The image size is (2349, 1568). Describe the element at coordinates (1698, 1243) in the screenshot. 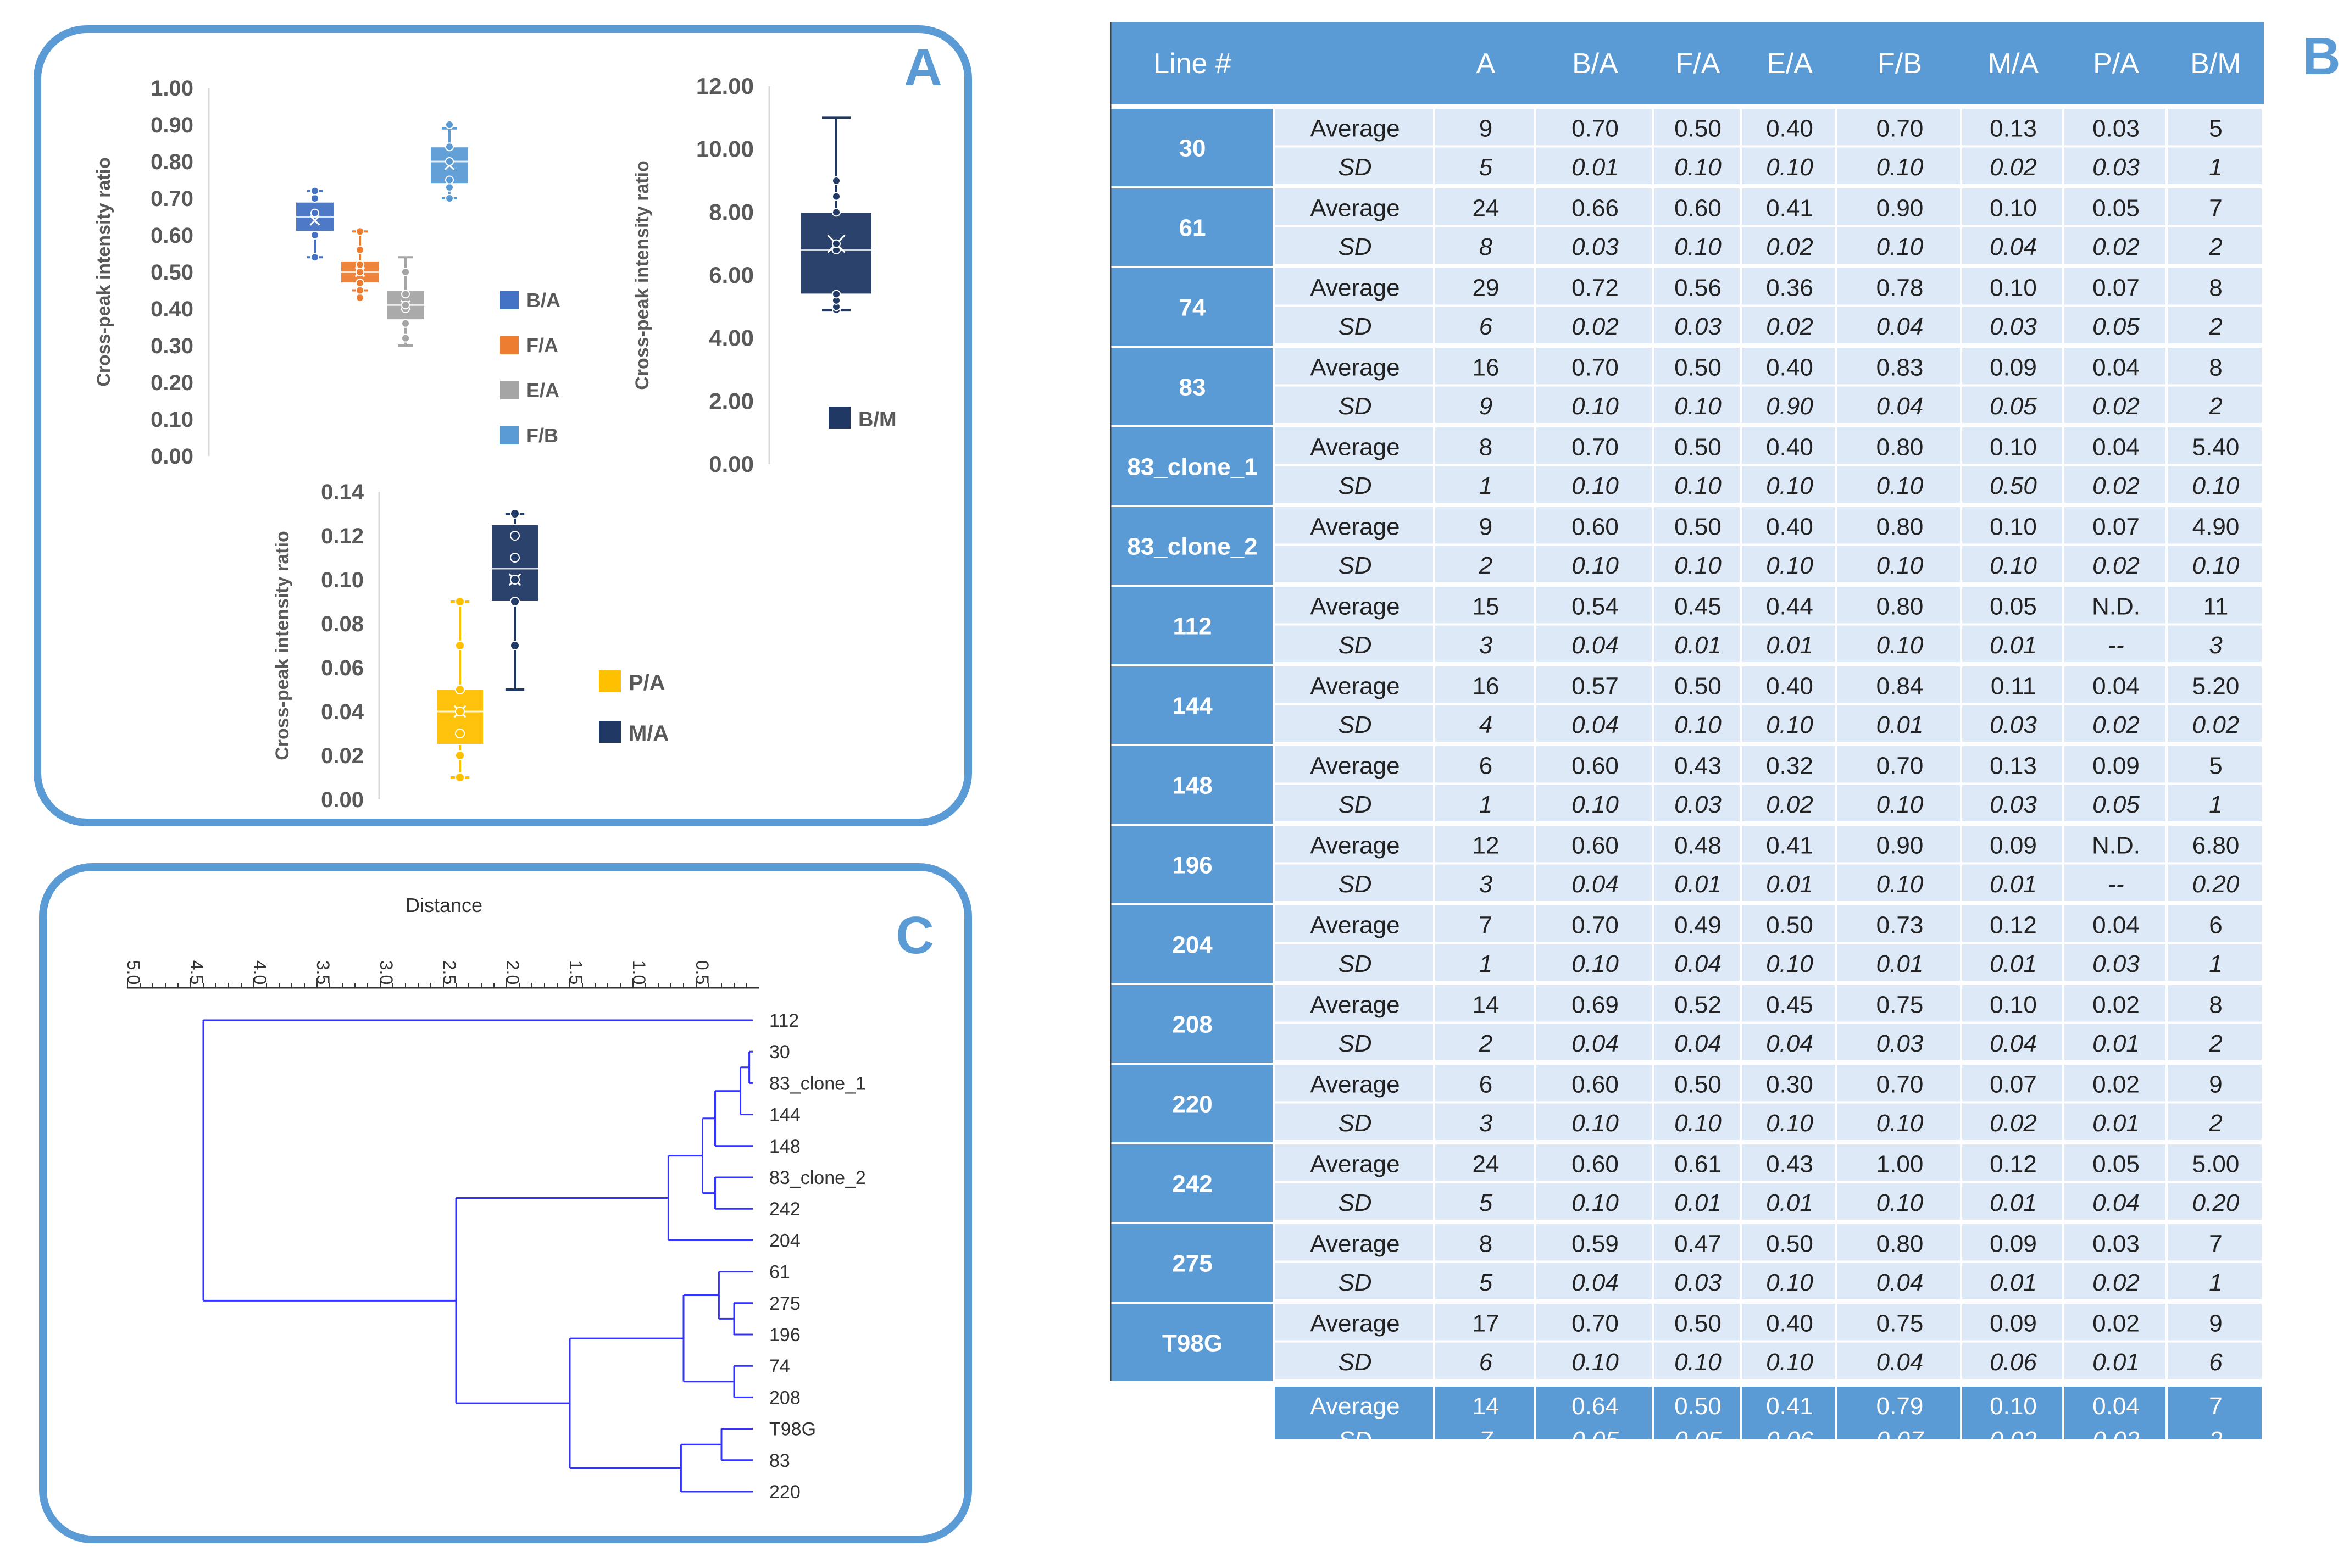

I see `avg-value: 0.47` at that location.